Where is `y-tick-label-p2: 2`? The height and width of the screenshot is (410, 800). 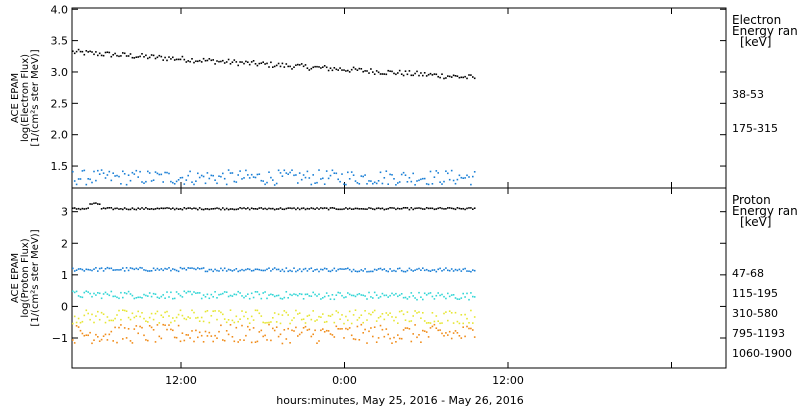 y-tick-label-p2: 2 is located at coordinates (64, 243).